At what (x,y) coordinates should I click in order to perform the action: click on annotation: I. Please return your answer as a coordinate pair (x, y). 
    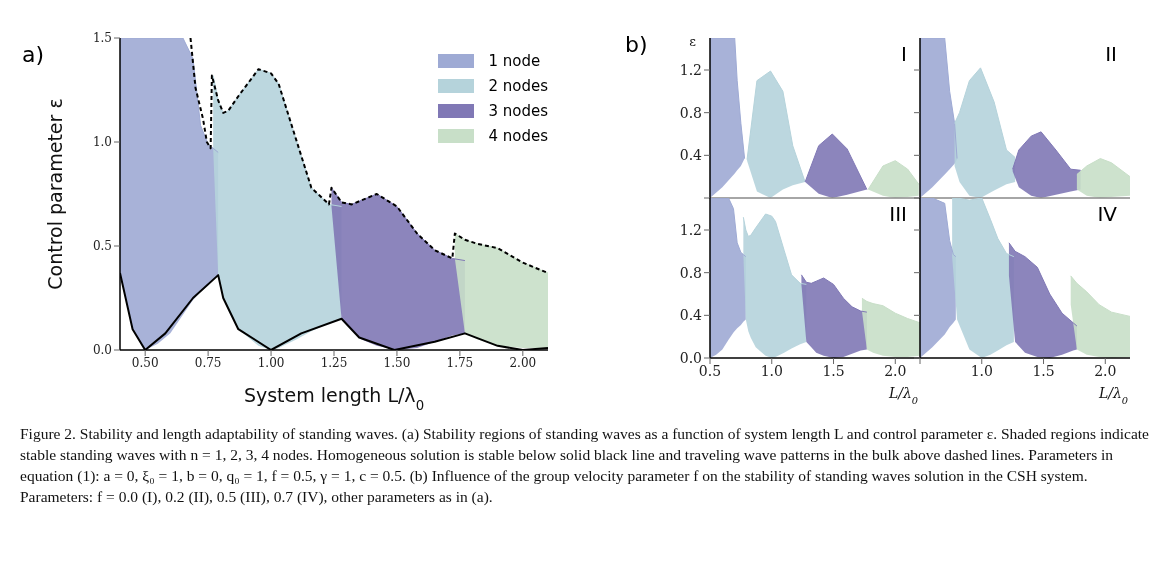
    Looking at the image, I should click on (904, 54).